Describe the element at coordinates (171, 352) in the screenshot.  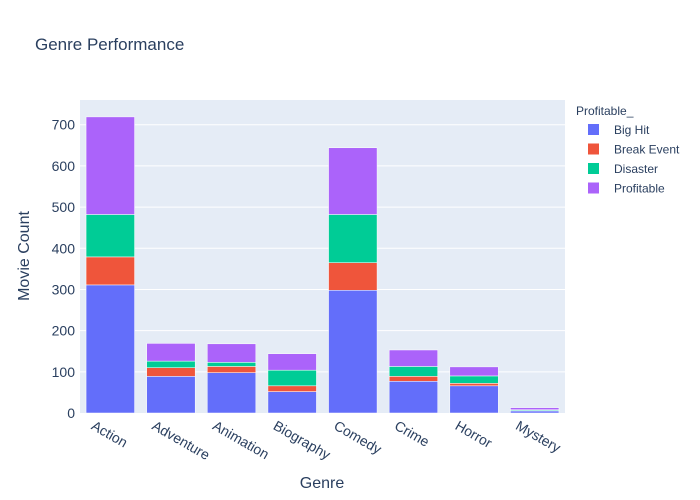
I see `bar-adventure-profitable` at that location.